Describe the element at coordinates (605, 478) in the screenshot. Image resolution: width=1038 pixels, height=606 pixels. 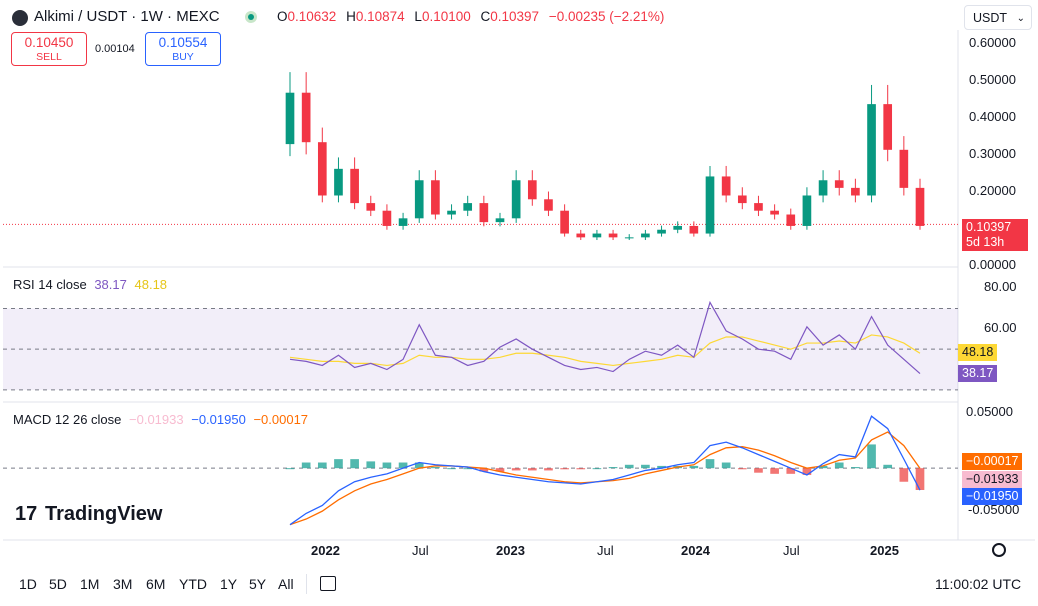
I see `macd-signal-line` at that location.